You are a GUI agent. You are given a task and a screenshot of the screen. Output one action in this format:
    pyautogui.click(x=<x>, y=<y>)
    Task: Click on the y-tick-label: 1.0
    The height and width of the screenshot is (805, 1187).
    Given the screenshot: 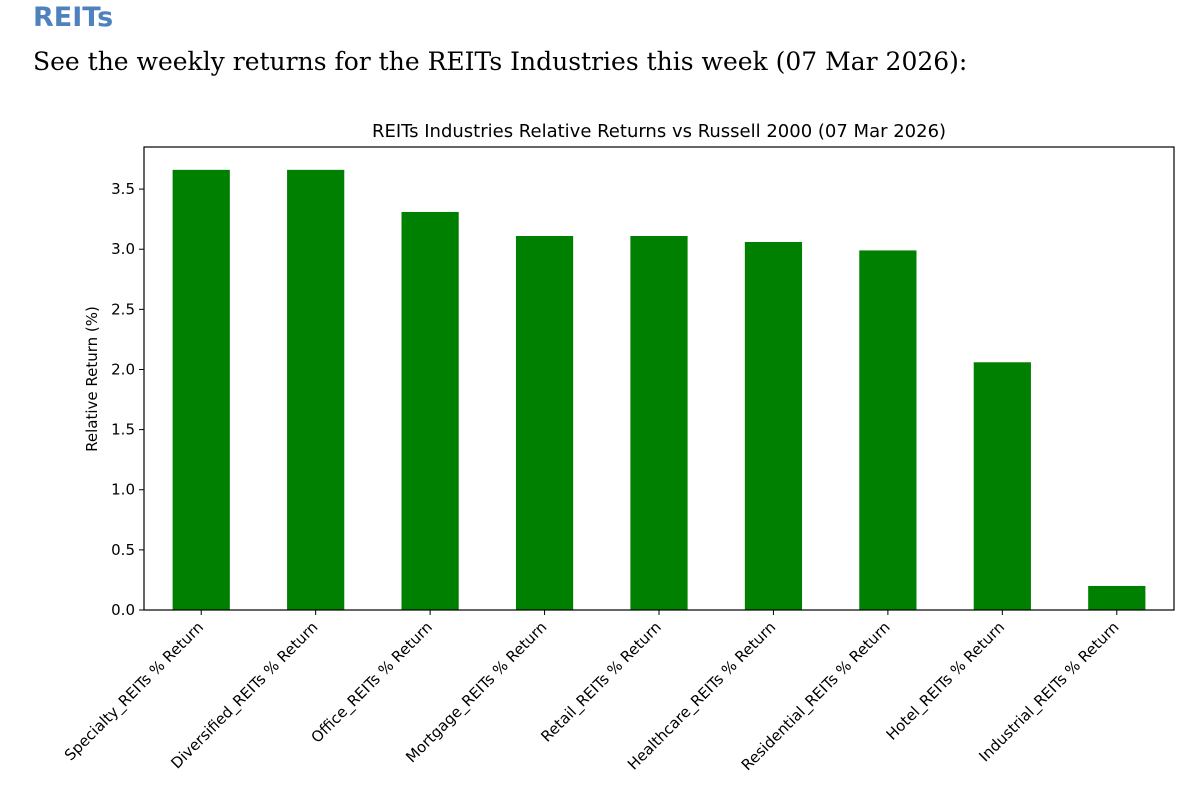 What is the action you would take?
    pyautogui.click(x=123, y=490)
    